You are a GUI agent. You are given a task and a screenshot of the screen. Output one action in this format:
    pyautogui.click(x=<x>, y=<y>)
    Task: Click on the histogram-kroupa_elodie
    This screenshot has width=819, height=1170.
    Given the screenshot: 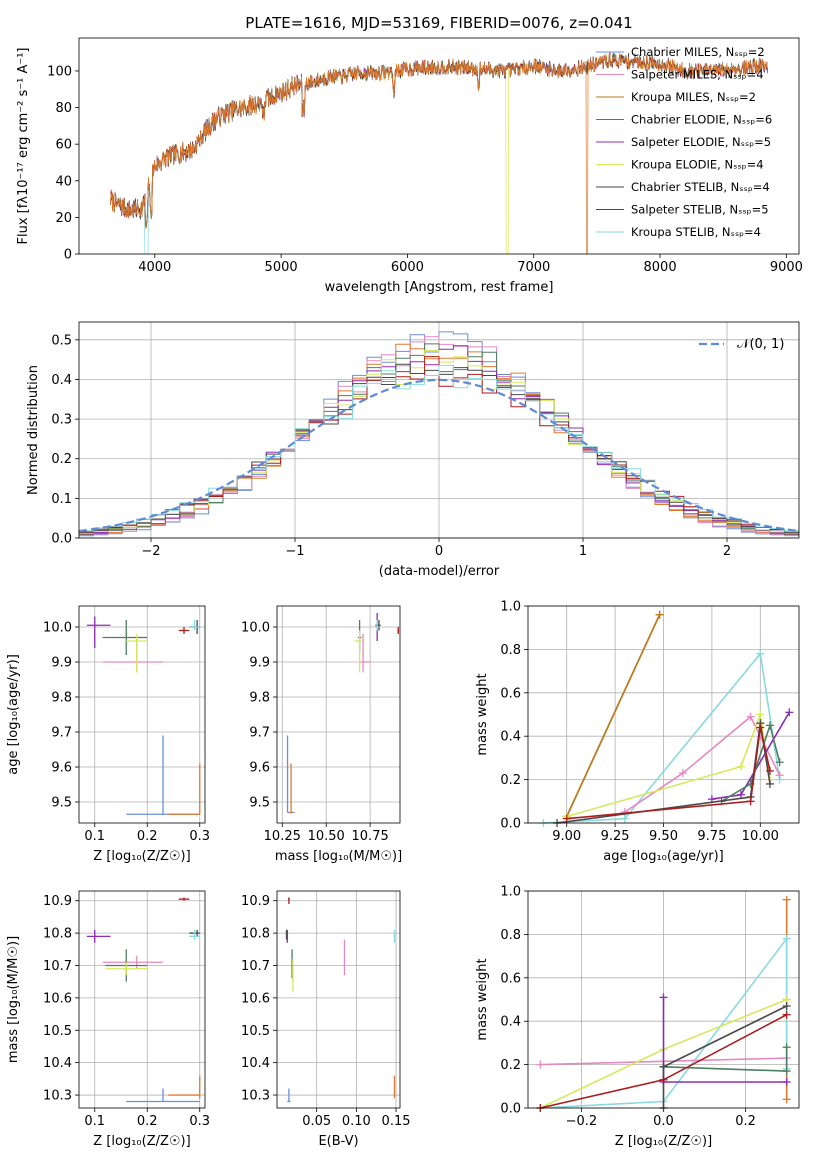 What is the action you would take?
    pyautogui.click(x=438, y=444)
    